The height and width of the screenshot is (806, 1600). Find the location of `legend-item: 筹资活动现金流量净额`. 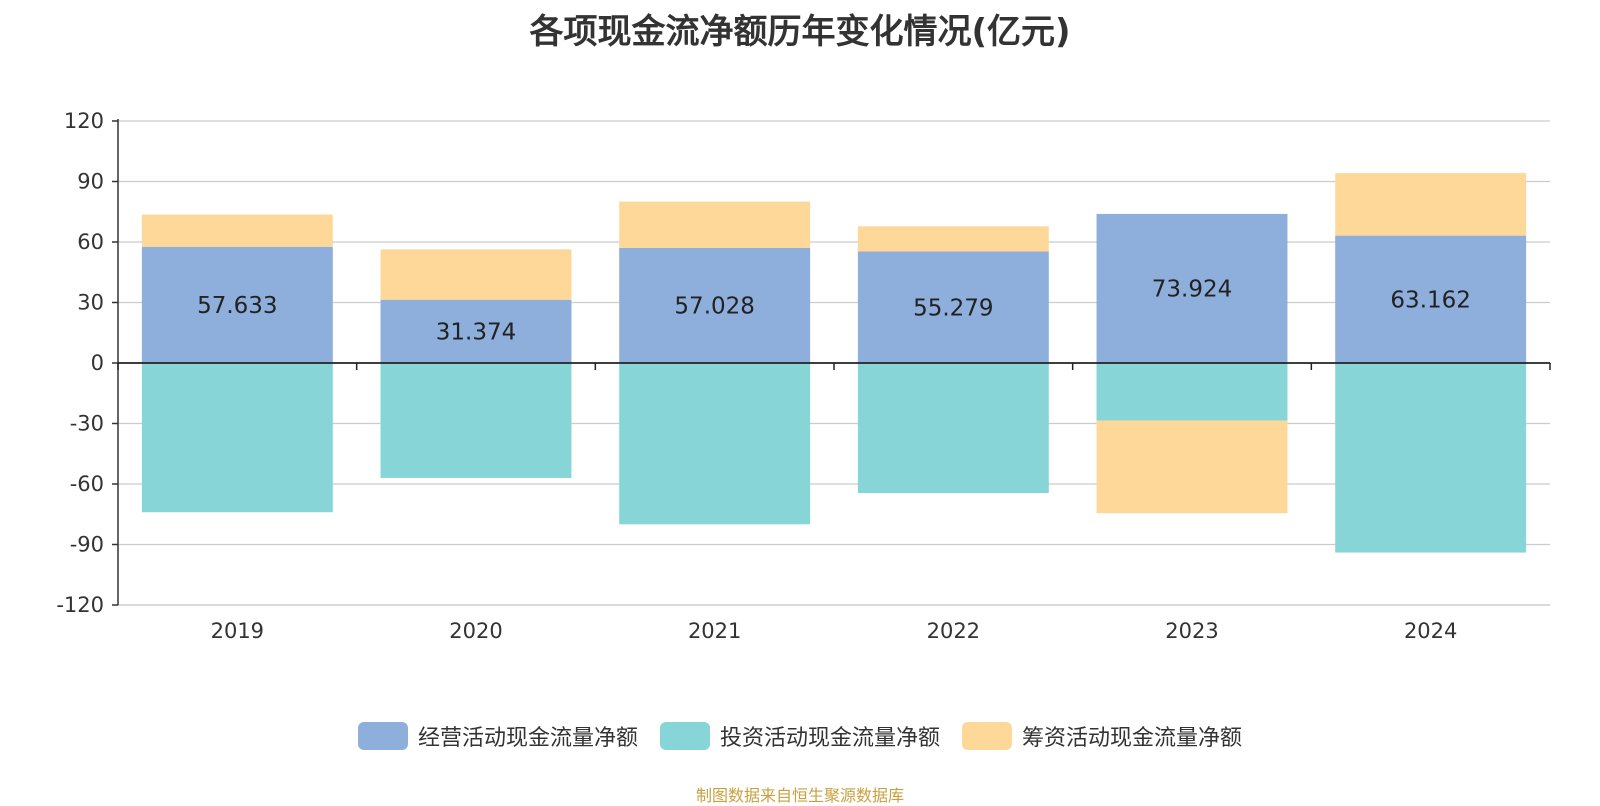

legend-item: 筹资活动现金流量净额 is located at coordinates (1102, 736).